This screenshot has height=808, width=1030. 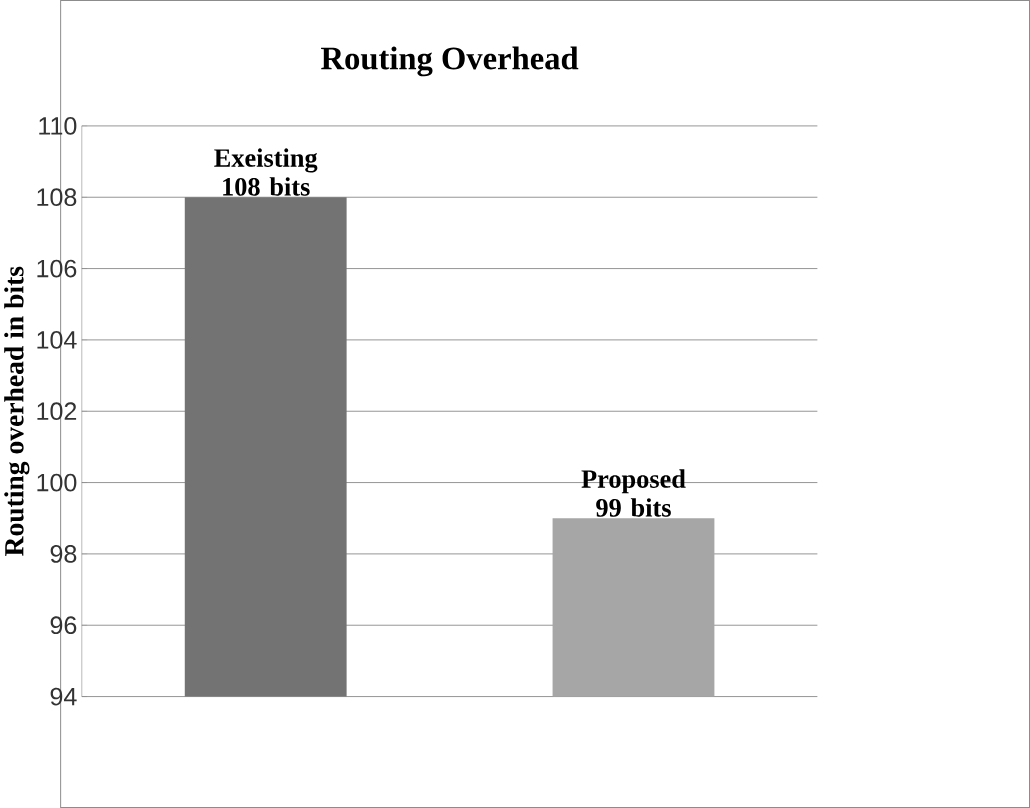 I want to click on y-tick-label: 102, so click(x=57, y=411).